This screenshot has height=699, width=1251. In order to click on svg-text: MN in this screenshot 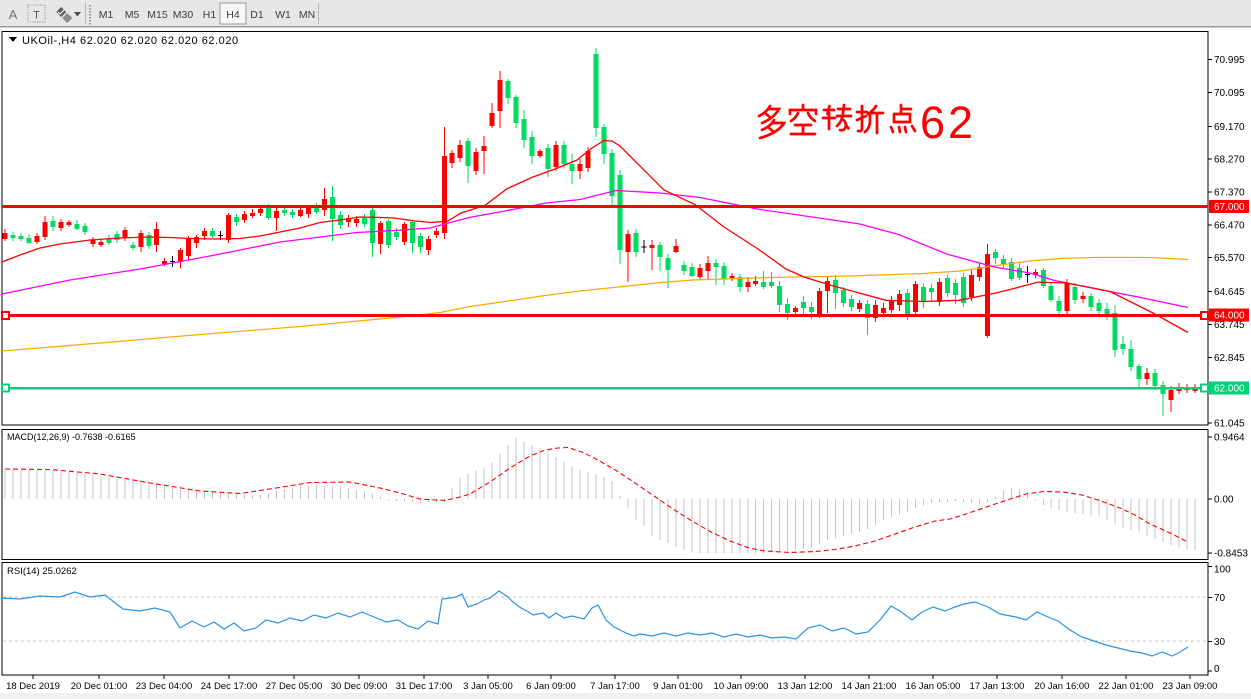, I will do `click(307, 15)`.